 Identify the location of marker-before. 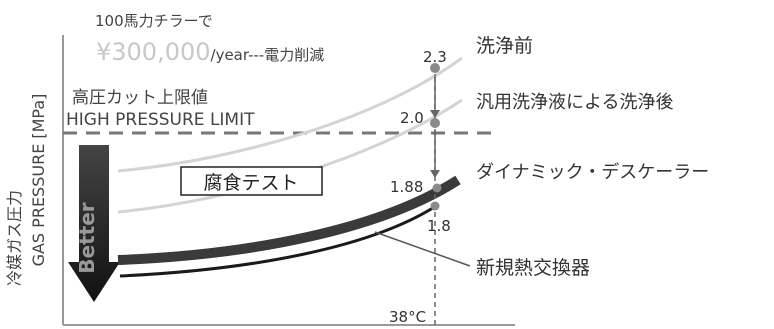
(435, 68).